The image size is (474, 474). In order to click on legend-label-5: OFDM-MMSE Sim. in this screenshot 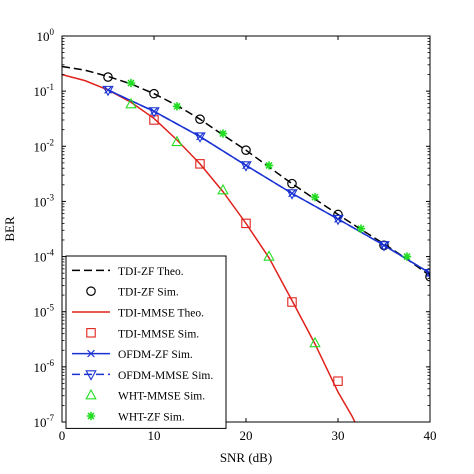, I will do `click(165, 376)`.